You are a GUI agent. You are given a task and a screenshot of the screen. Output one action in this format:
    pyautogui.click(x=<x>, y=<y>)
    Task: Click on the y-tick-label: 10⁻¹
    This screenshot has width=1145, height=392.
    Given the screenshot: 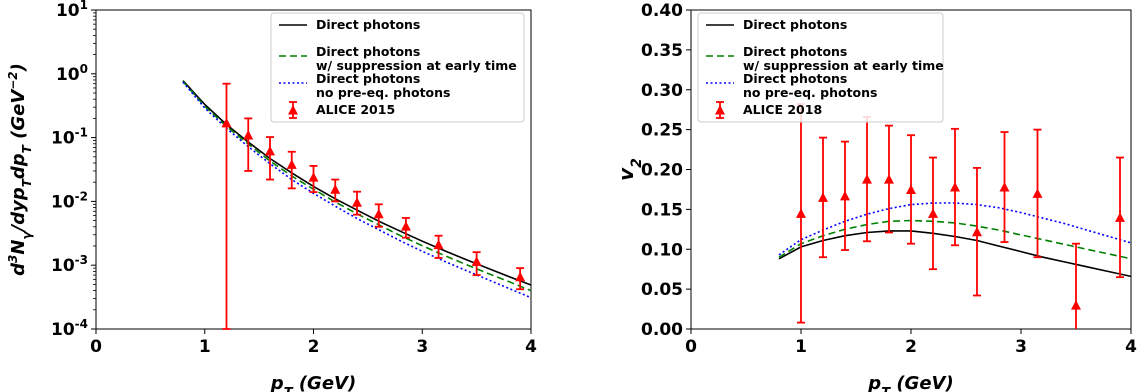 What is the action you would take?
    pyautogui.click(x=69, y=137)
    